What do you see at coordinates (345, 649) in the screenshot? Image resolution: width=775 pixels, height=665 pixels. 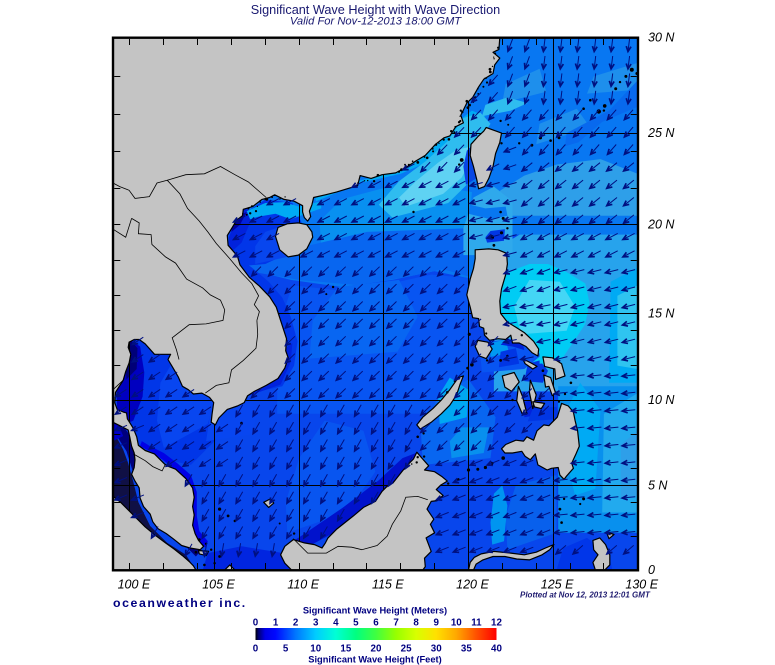 I see `svg-text: 15` at bounding box center [345, 649].